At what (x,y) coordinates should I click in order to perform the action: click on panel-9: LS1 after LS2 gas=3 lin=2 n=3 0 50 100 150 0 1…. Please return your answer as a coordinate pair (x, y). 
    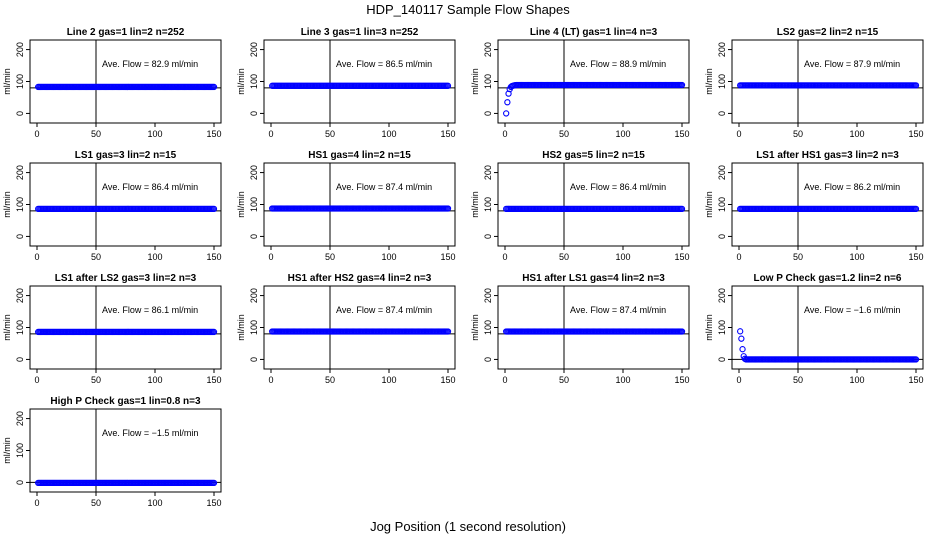
    Looking at the image, I should click on (112, 329).